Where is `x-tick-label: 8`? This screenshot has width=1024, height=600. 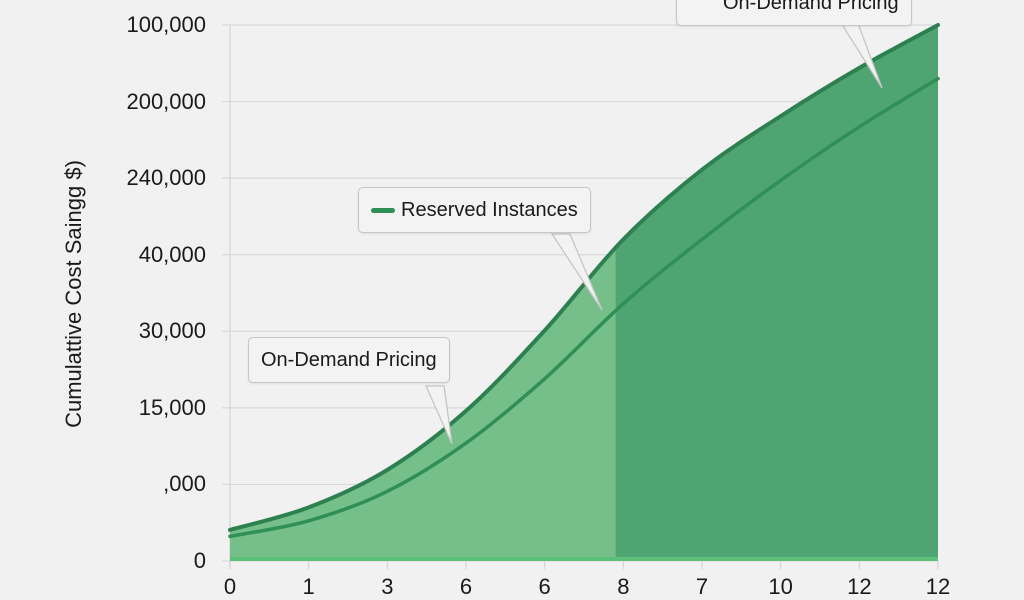 x-tick-label: 8 is located at coordinates (623, 586).